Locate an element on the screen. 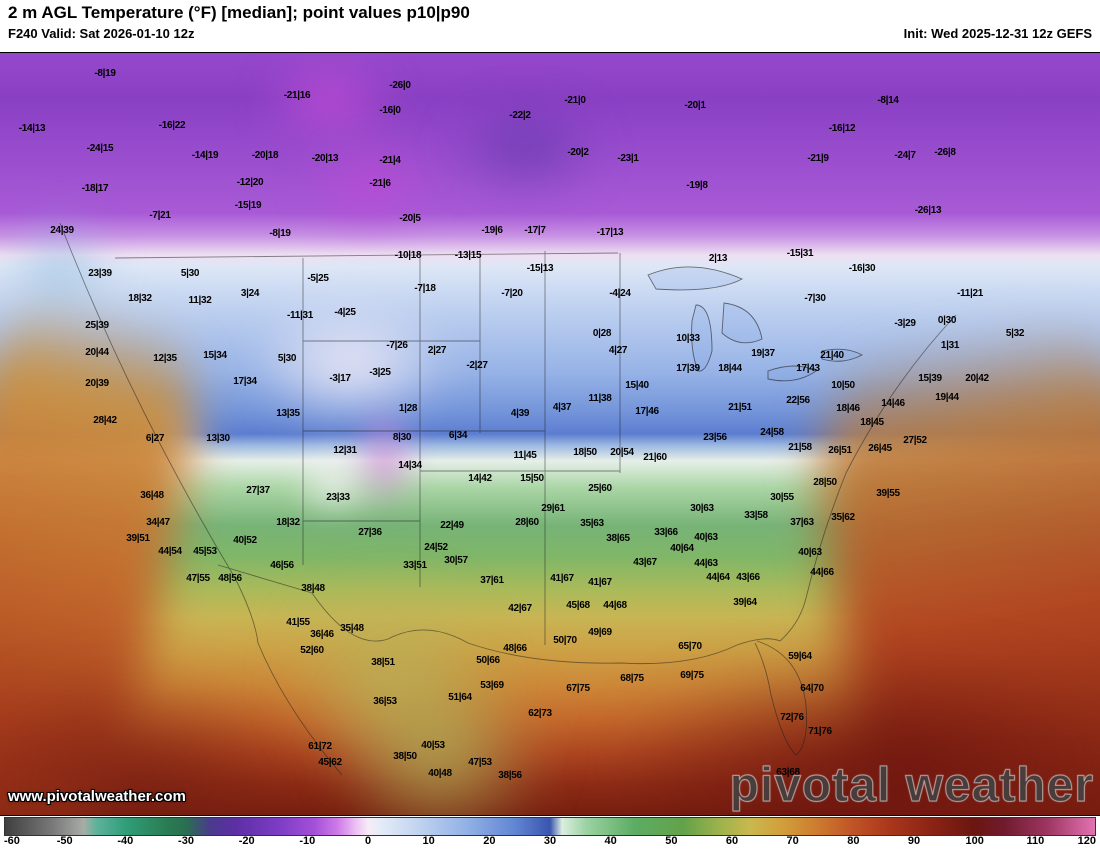  point-value-label: 19|44 is located at coordinates (947, 397).